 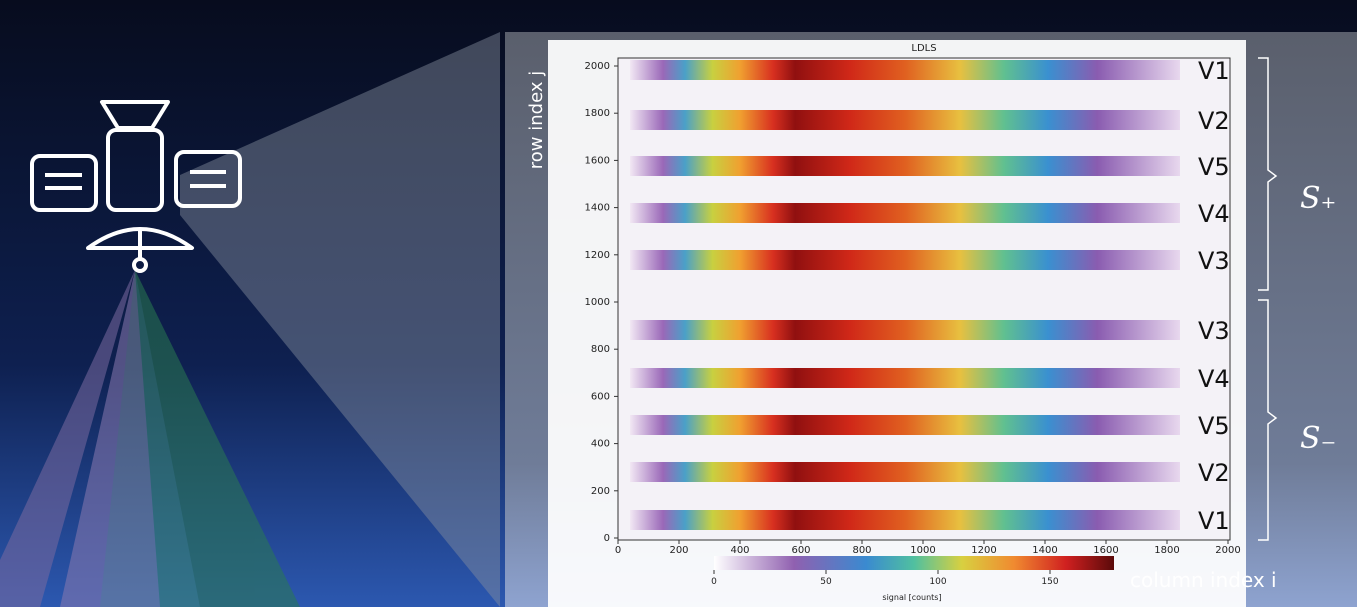 What do you see at coordinates (600, 491) in the screenshot?
I see `y-tick-label: 200` at bounding box center [600, 491].